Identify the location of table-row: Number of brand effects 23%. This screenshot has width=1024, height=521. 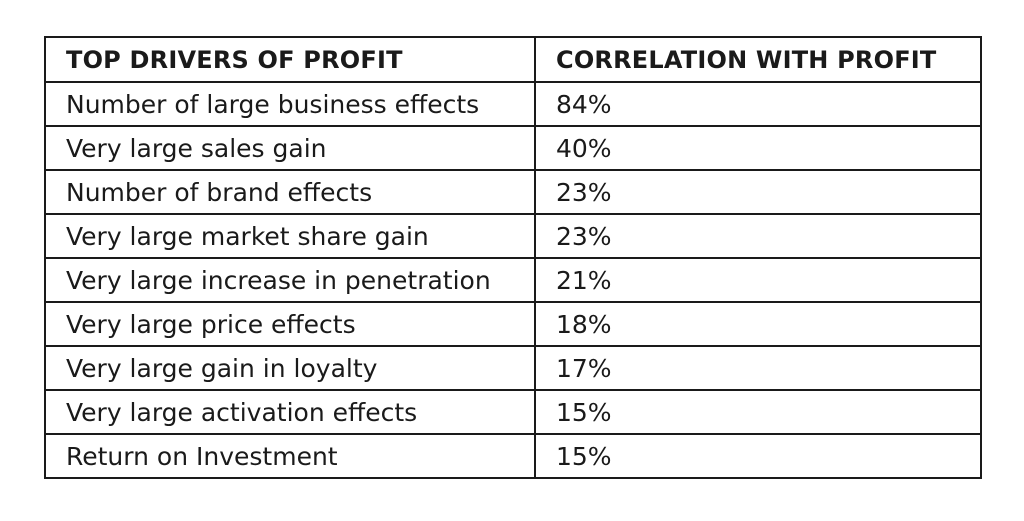
(513, 192).